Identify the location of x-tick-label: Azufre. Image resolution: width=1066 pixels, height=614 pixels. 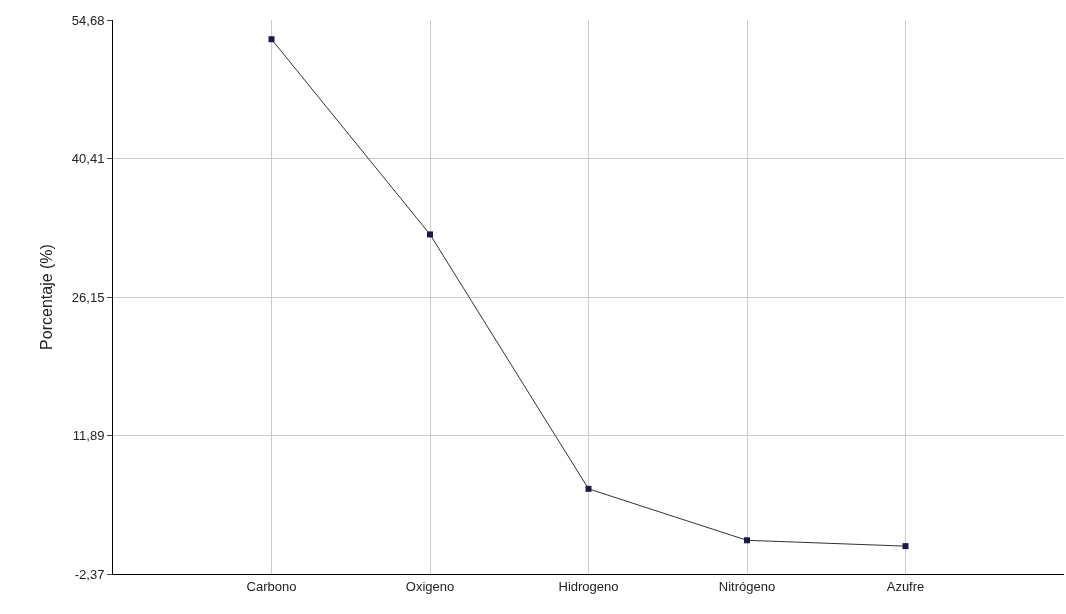
(905, 586).